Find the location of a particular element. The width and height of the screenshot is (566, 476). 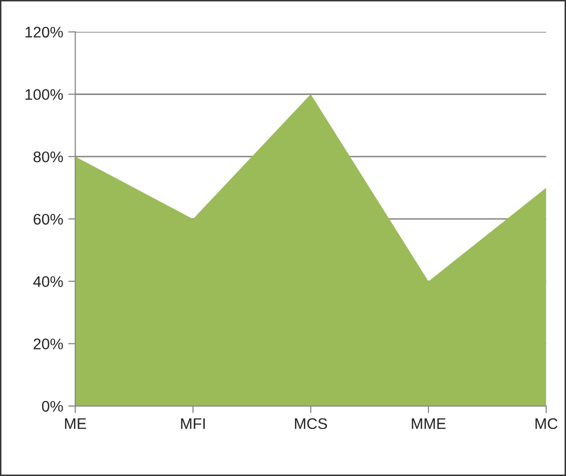

y-tick-label: 20% is located at coordinates (48, 344).